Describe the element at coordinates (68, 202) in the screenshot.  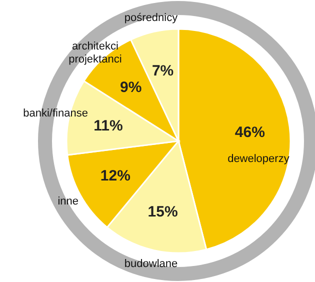
I see `slice-label: inne` at that location.